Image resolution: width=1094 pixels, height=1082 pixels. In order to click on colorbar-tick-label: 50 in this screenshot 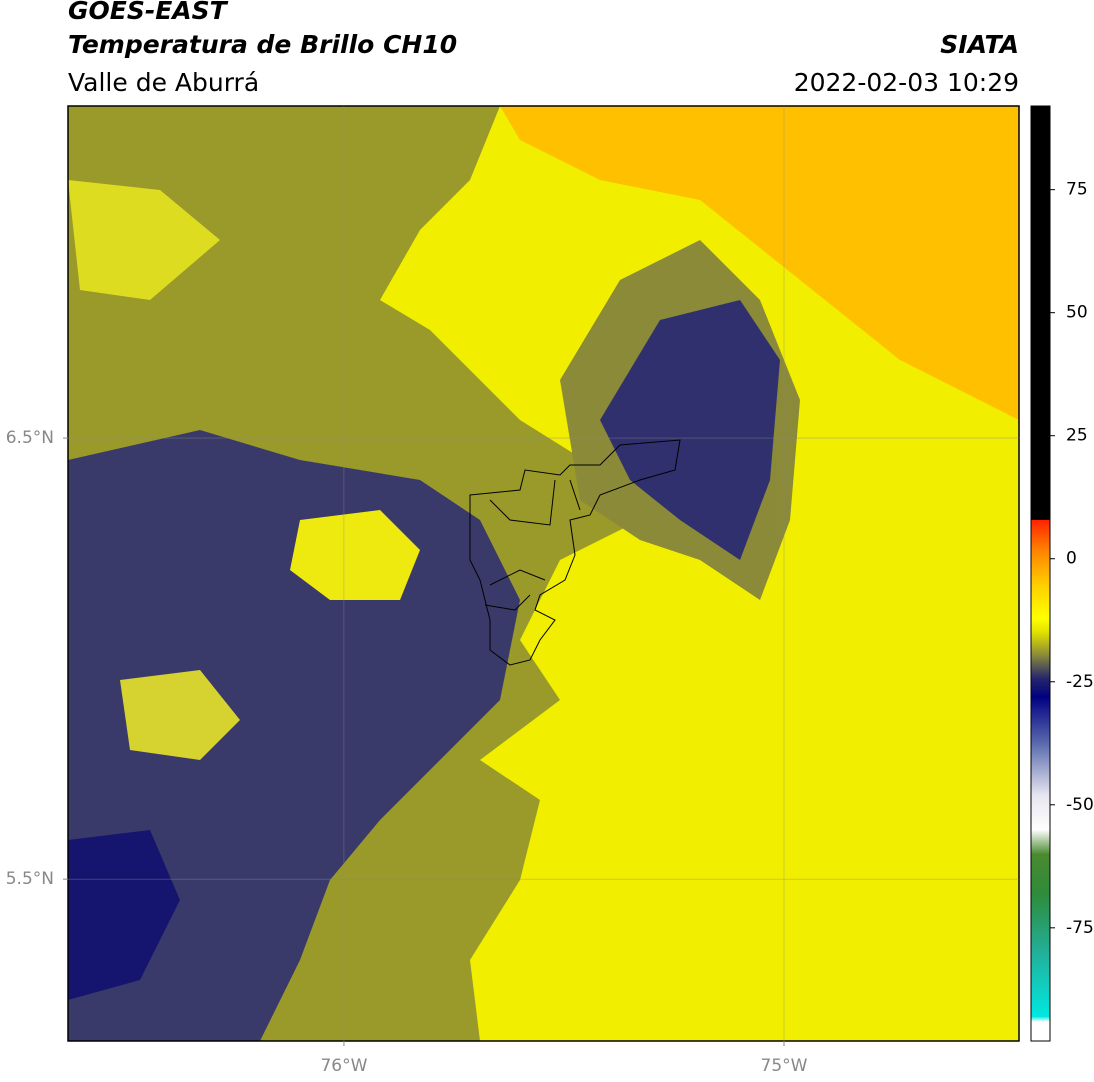, I will do `click(1077, 313)`.